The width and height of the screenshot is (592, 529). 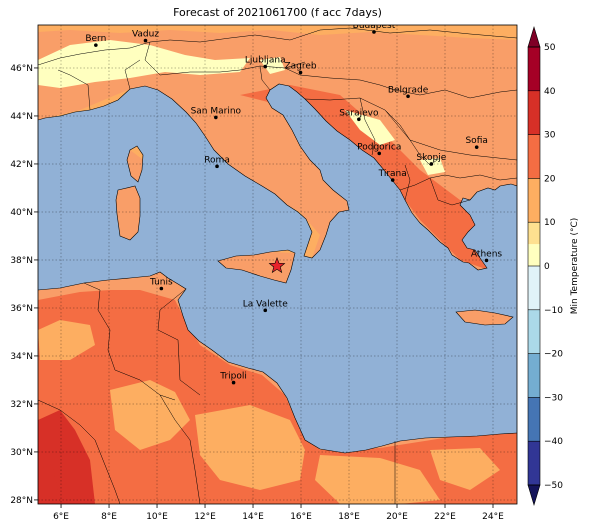 I want to click on city-label: Sarajevo, so click(x=359, y=113).